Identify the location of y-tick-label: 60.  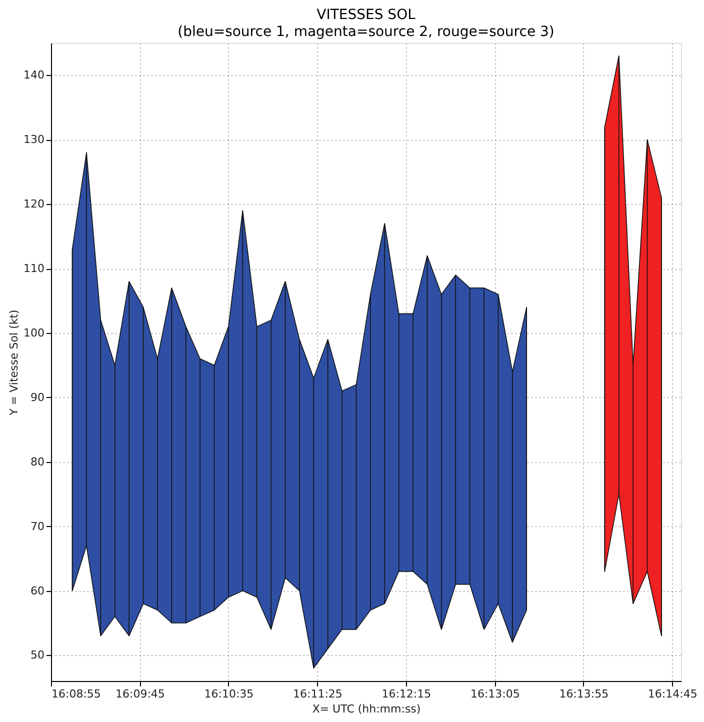
(37, 591).